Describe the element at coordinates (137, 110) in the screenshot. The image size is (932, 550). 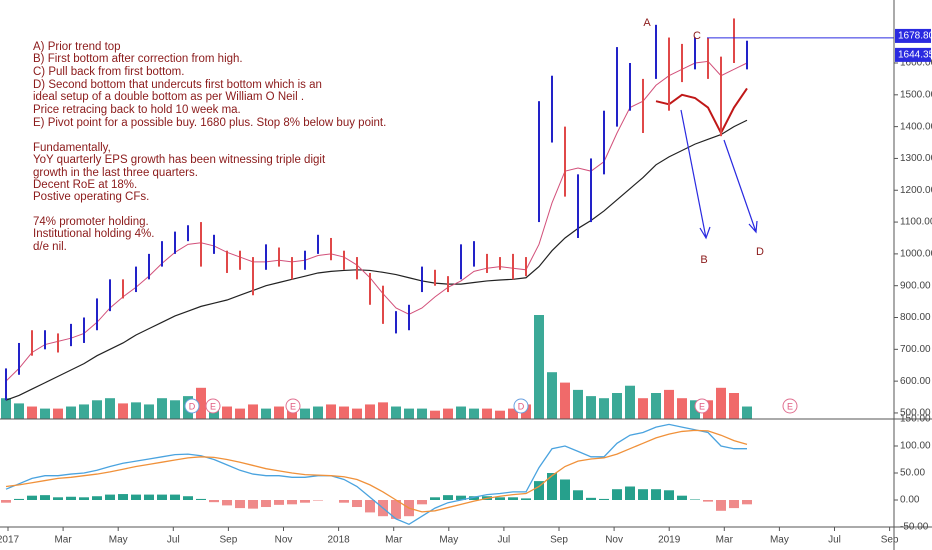
I see `note-line: Price retracing back to hold 10 week ma.` at that location.